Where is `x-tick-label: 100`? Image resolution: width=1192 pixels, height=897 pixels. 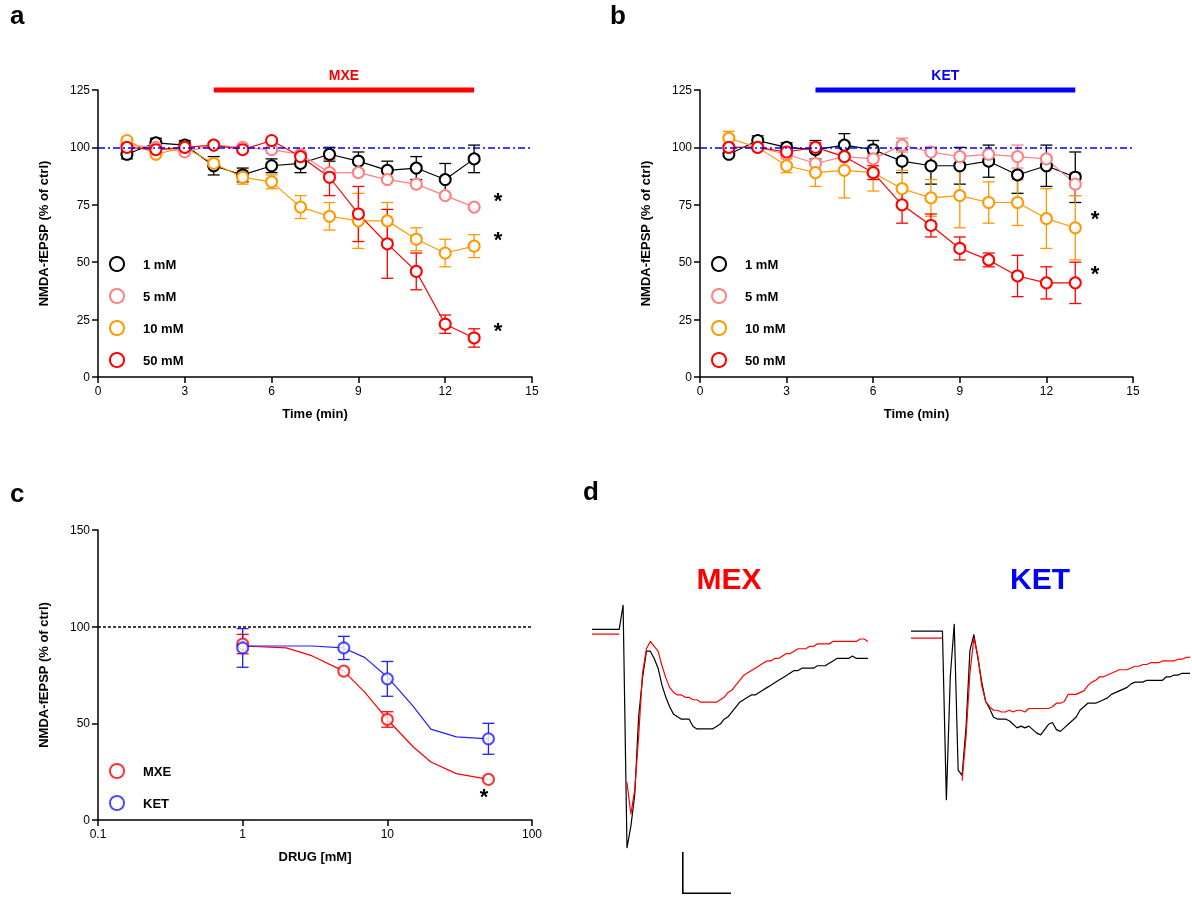
x-tick-label: 100 is located at coordinates (532, 834).